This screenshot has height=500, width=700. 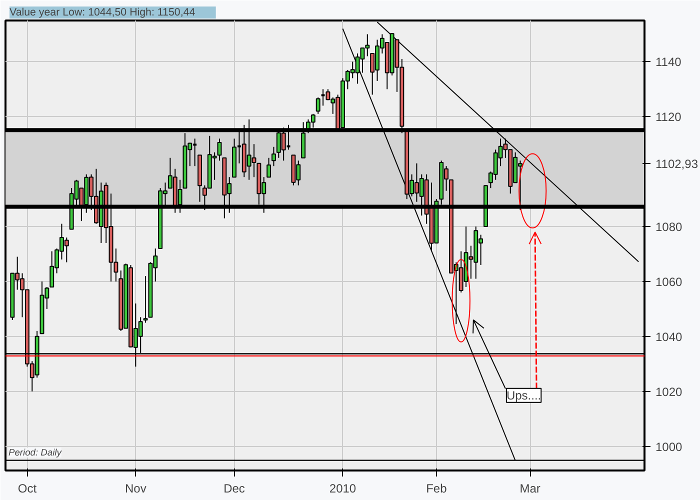 What do you see at coordinates (135, 489) in the screenshot?
I see `x-tick-label: Nov` at bounding box center [135, 489].